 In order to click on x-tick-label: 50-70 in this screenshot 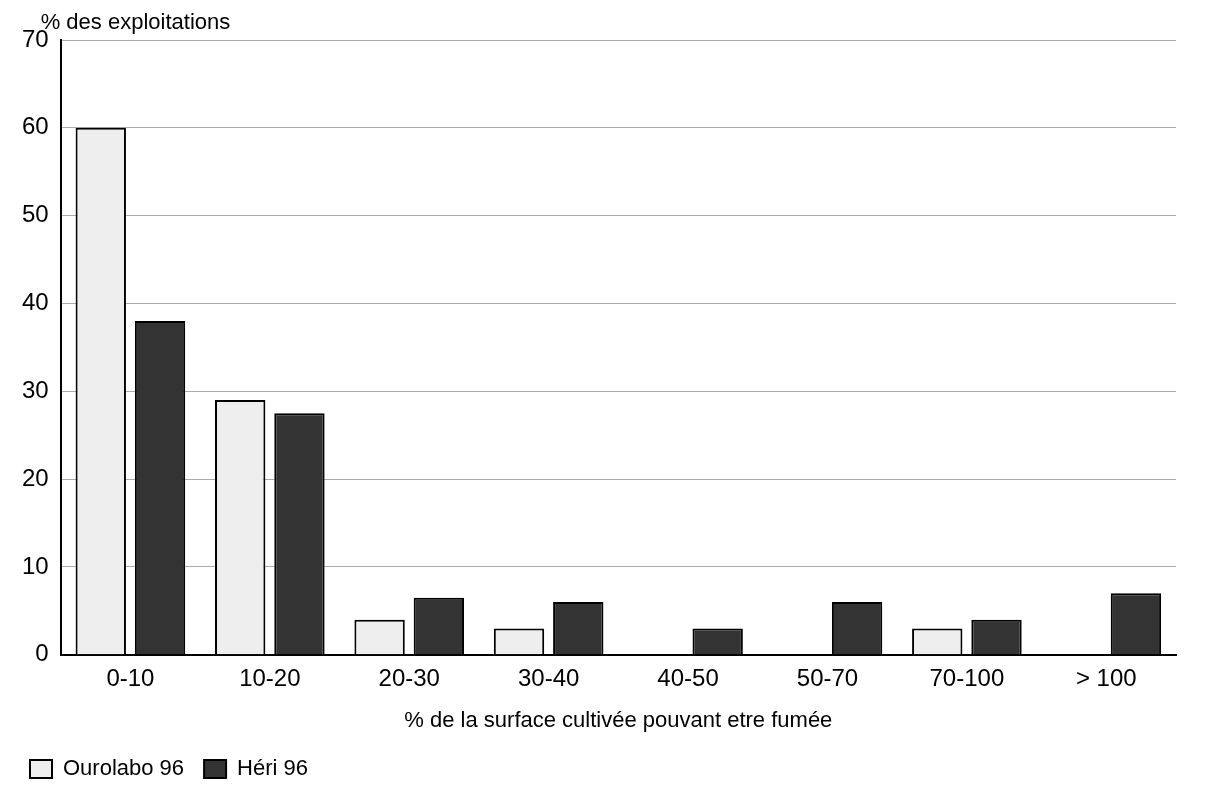, I will do `click(827, 677)`.